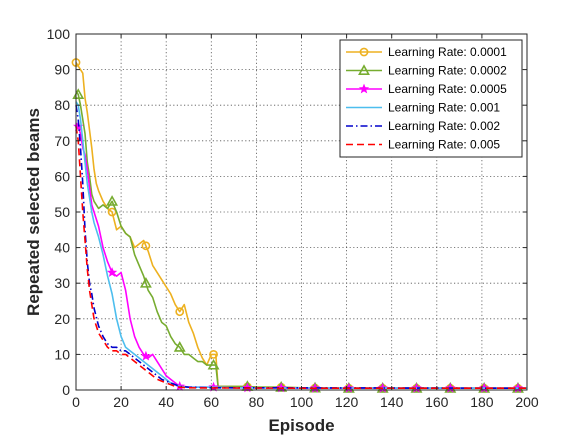 The height and width of the screenshot is (438, 584). Describe the element at coordinates (482, 402) in the screenshot. I see `x-tick-label: 180` at that location.